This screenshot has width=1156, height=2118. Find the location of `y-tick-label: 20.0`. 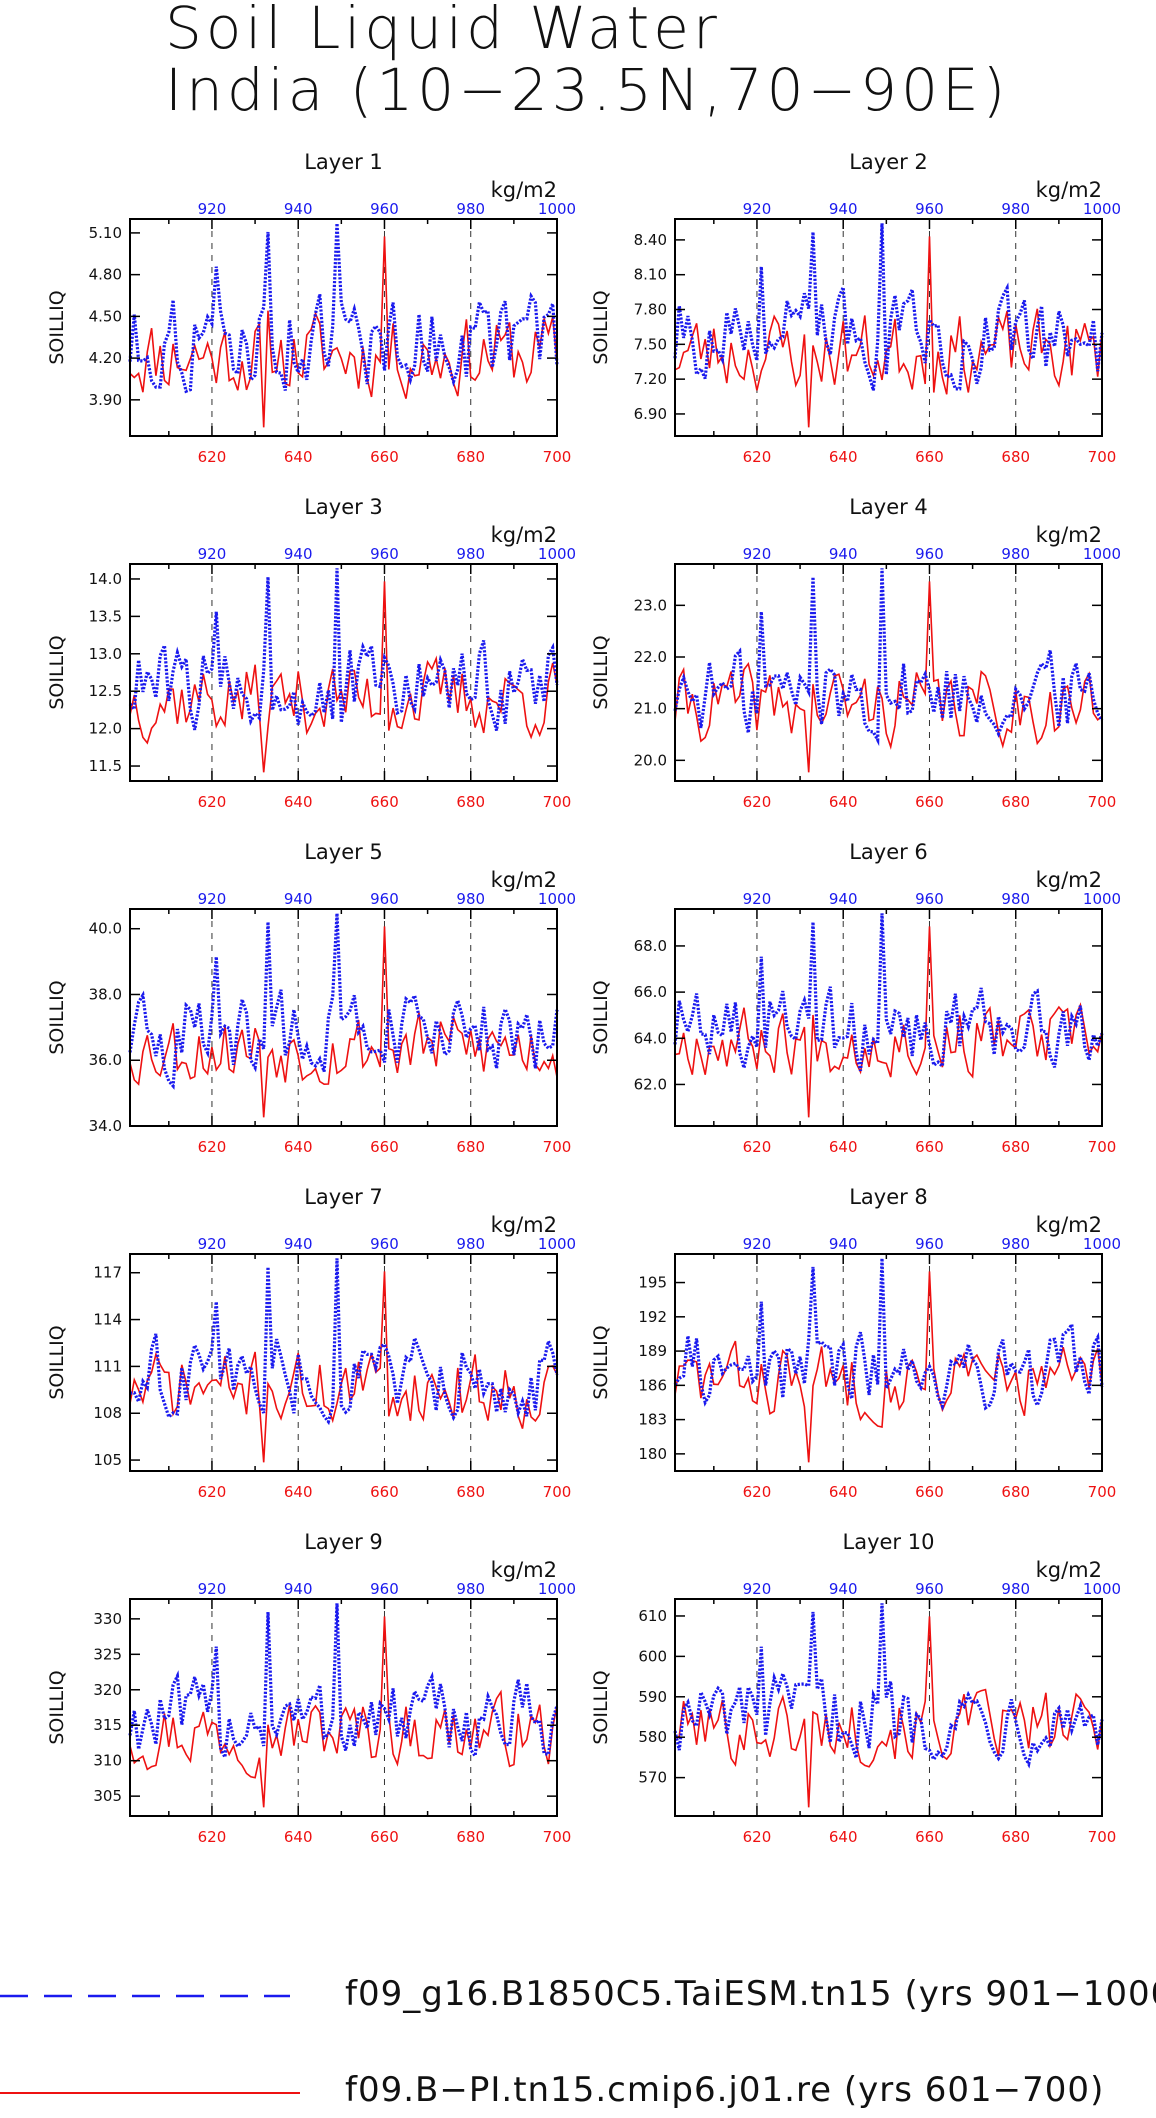

y-tick-label: 20.0 is located at coordinates (650, 760).